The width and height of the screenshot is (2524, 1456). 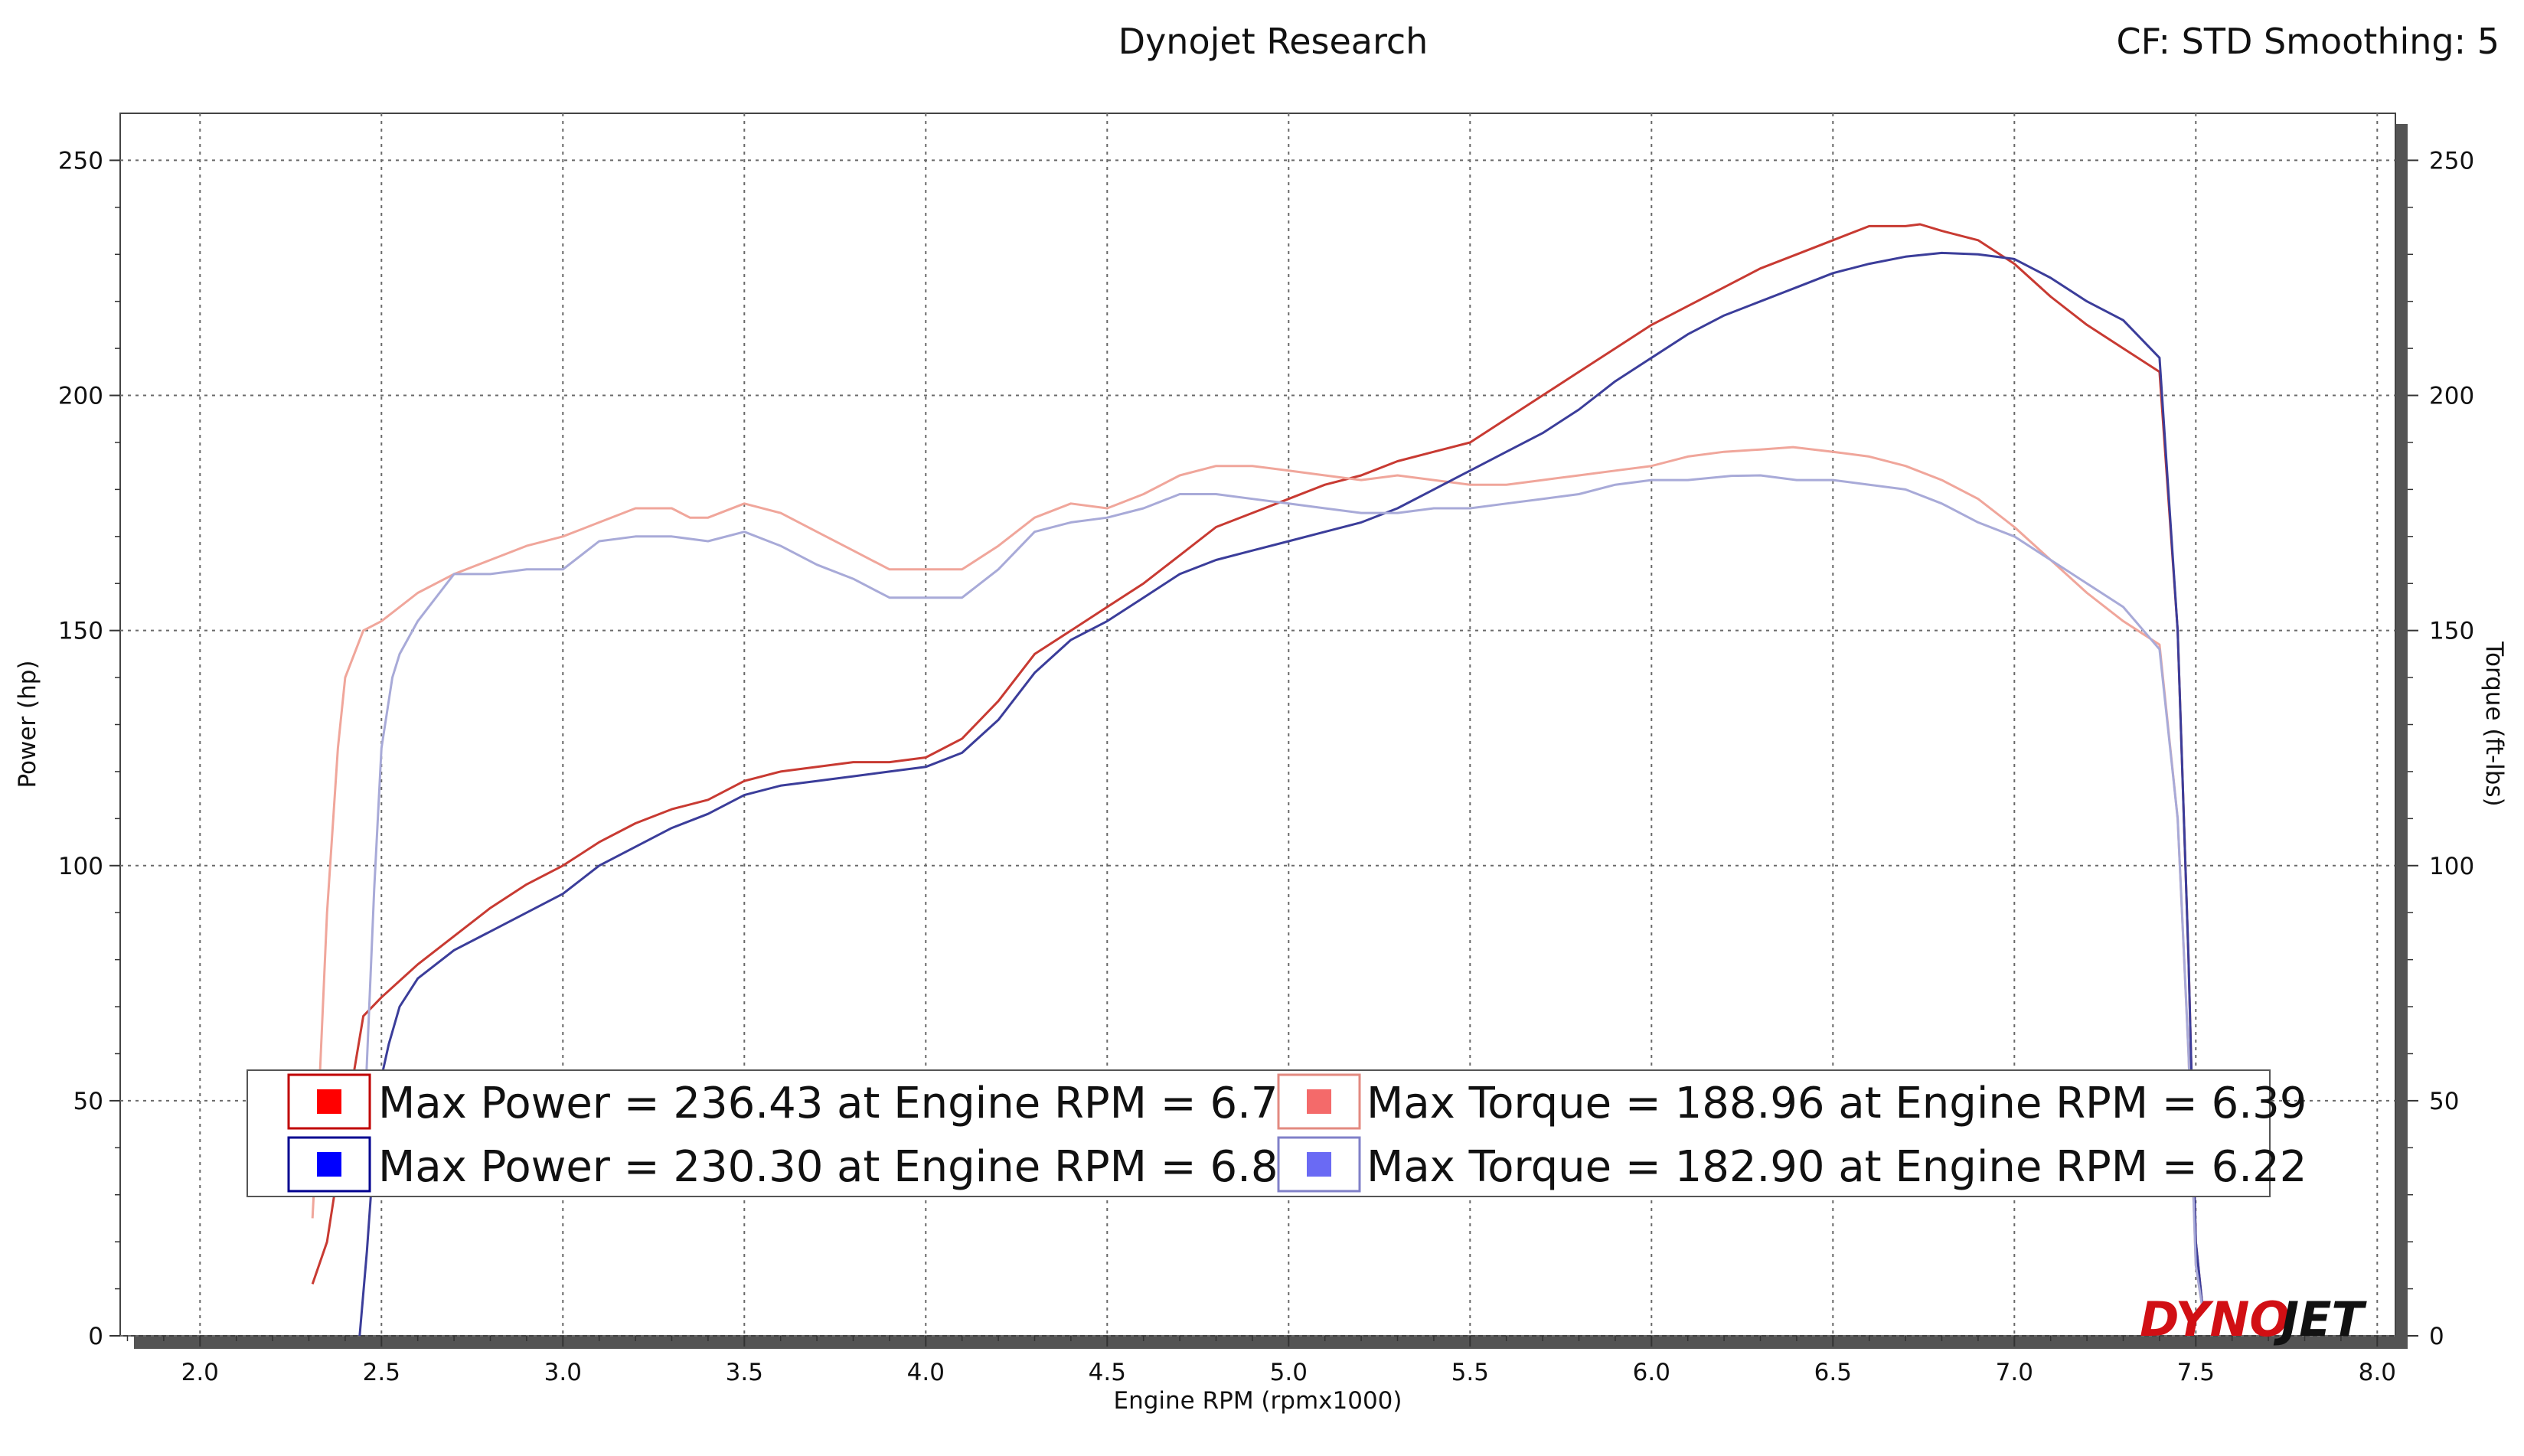 What do you see at coordinates (80, 396) in the screenshot?
I see `y-tick-label-left: 200` at bounding box center [80, 396].